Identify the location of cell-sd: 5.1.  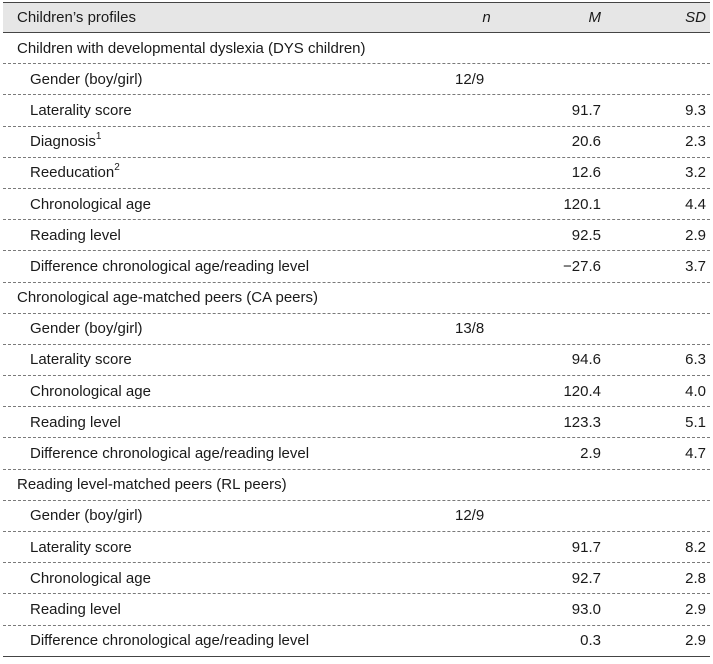
(695, 422).